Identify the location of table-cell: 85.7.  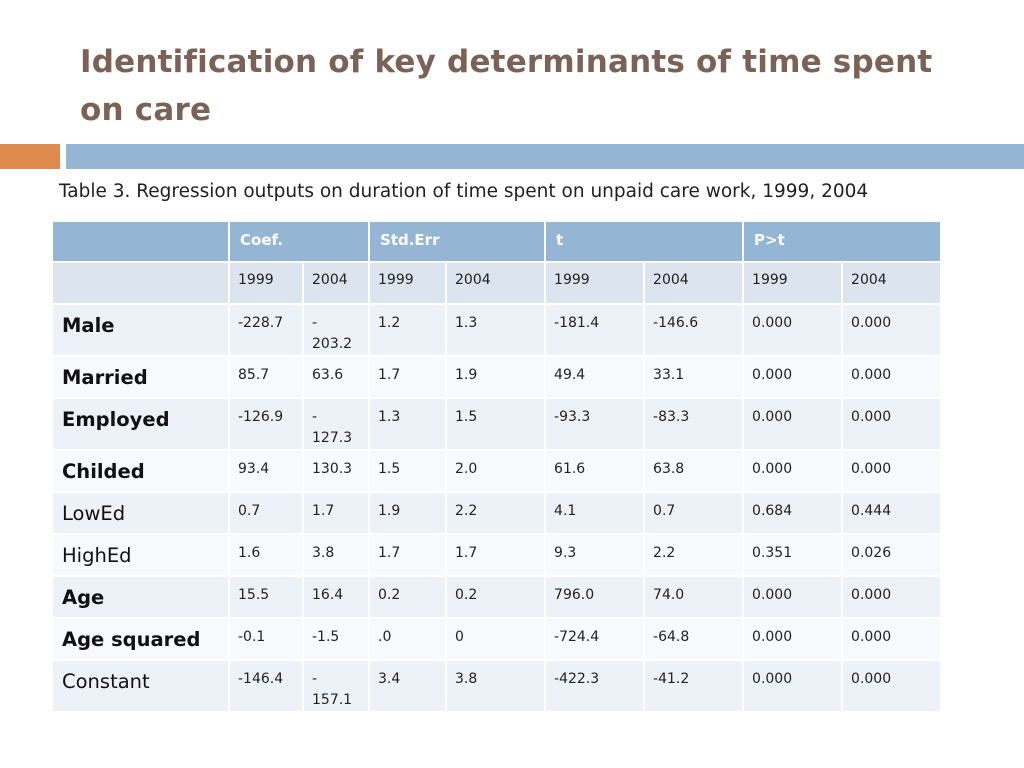
(266, 377).